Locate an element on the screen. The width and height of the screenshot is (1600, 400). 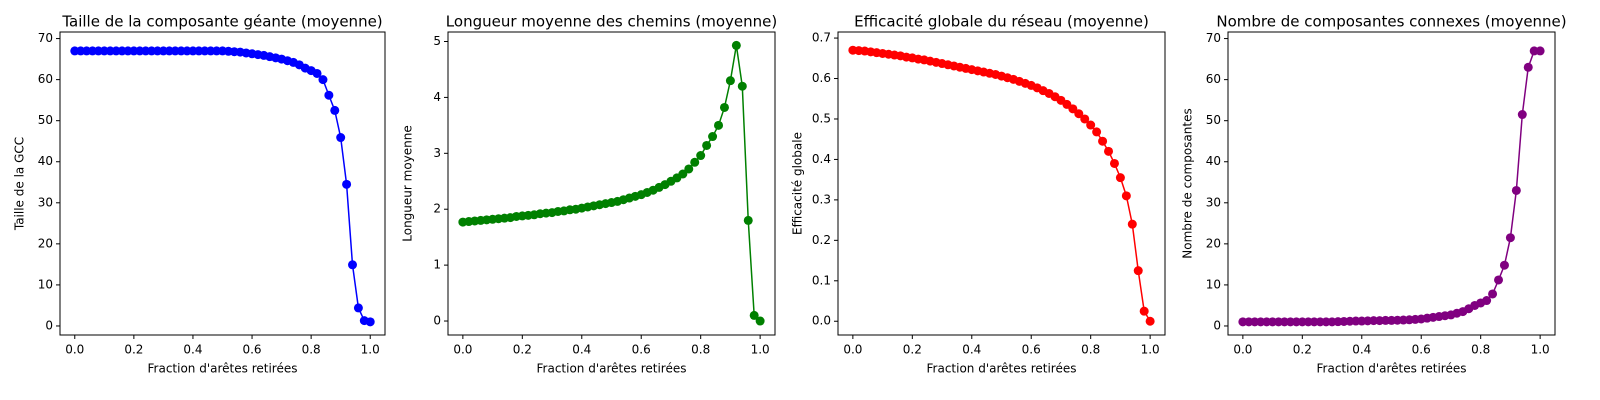
y-tick-label: 2 is located at coordinates (437, 209).